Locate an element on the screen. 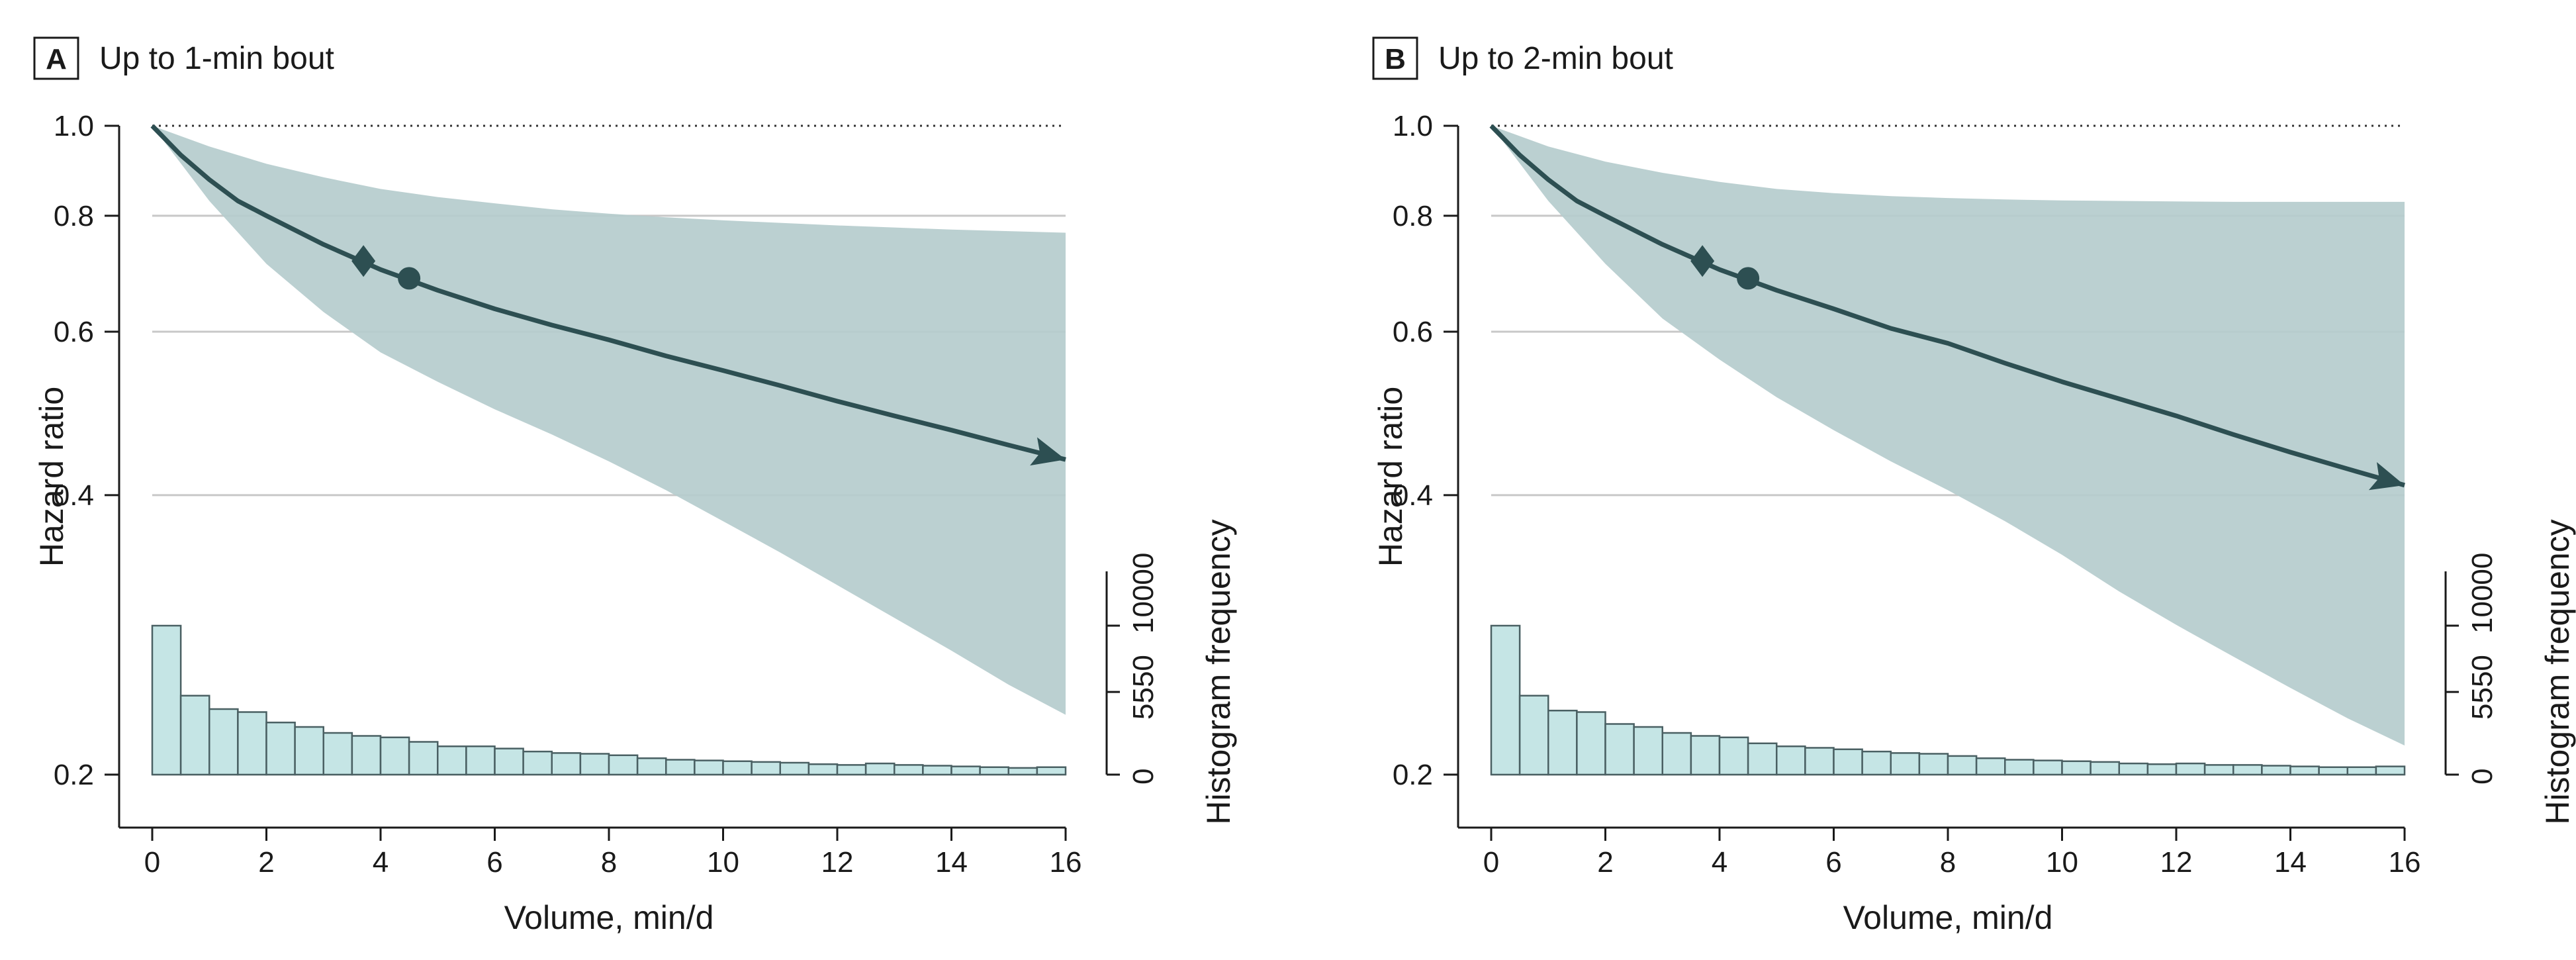 This screenshot has height=960, width=2576. panel-letter: A is located at coordinates (56, 59).